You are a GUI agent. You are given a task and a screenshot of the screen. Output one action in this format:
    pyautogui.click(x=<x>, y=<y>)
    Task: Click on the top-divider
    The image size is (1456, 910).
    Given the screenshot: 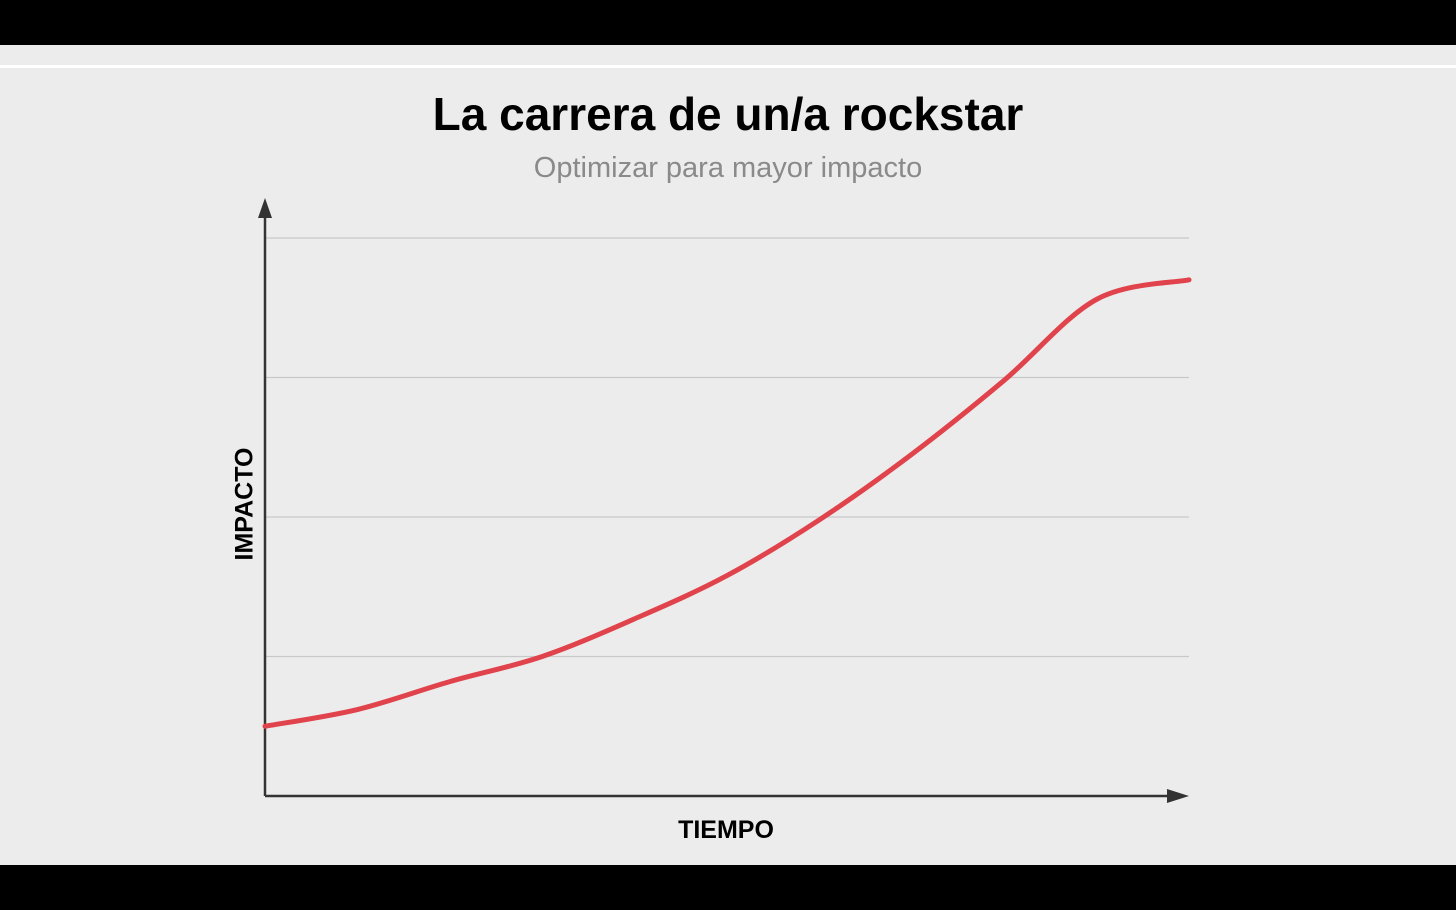 What is the action you would take?
    pyautogui.click(x=728, y=66)
    